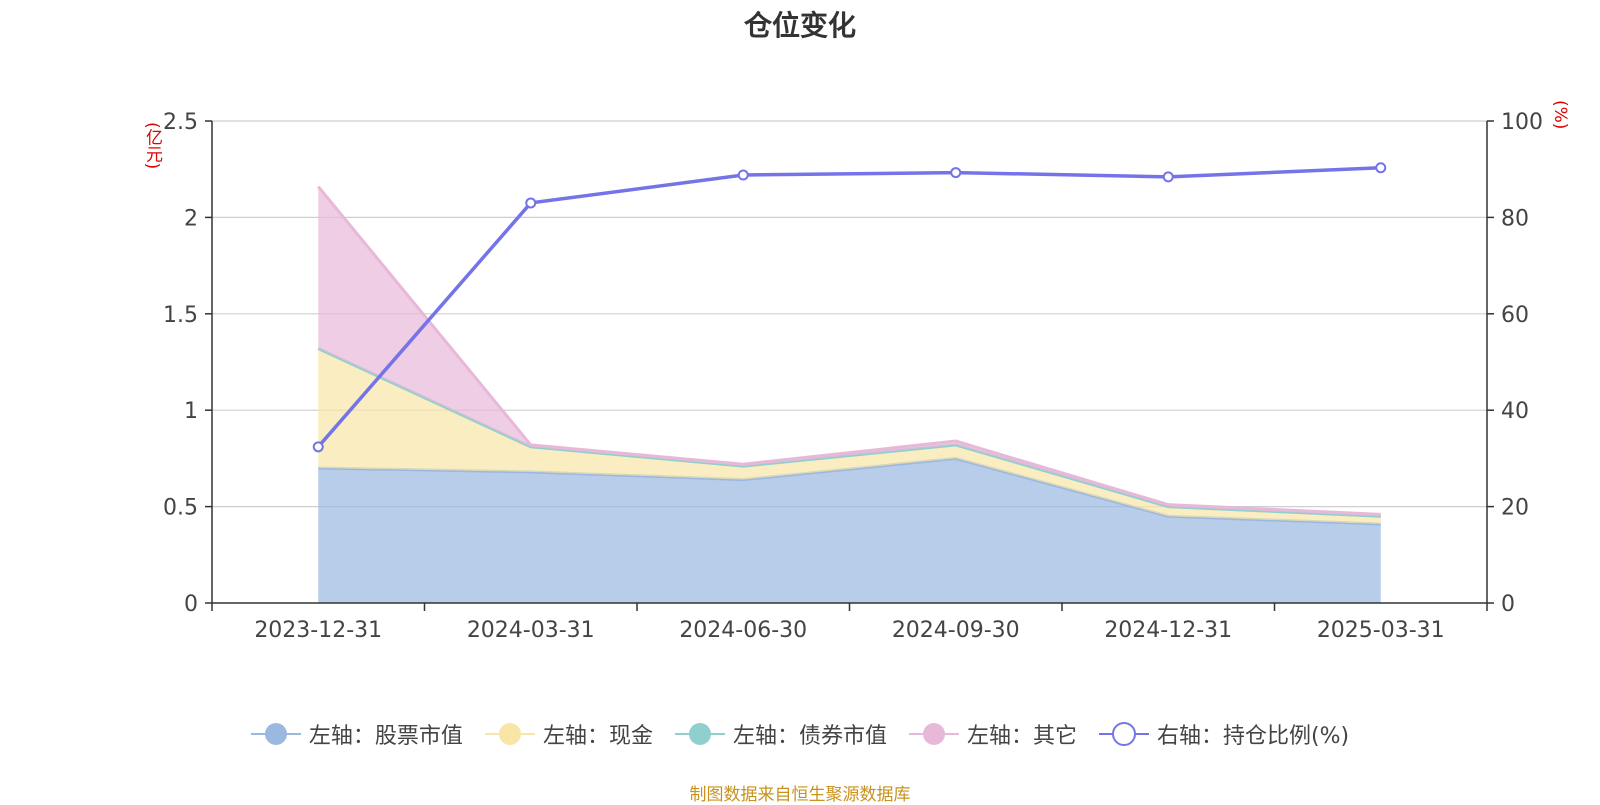  Describe the element at coordinates (1515, 411) in the screenshot. I see `right-axis-tick-label: 40` at that location.